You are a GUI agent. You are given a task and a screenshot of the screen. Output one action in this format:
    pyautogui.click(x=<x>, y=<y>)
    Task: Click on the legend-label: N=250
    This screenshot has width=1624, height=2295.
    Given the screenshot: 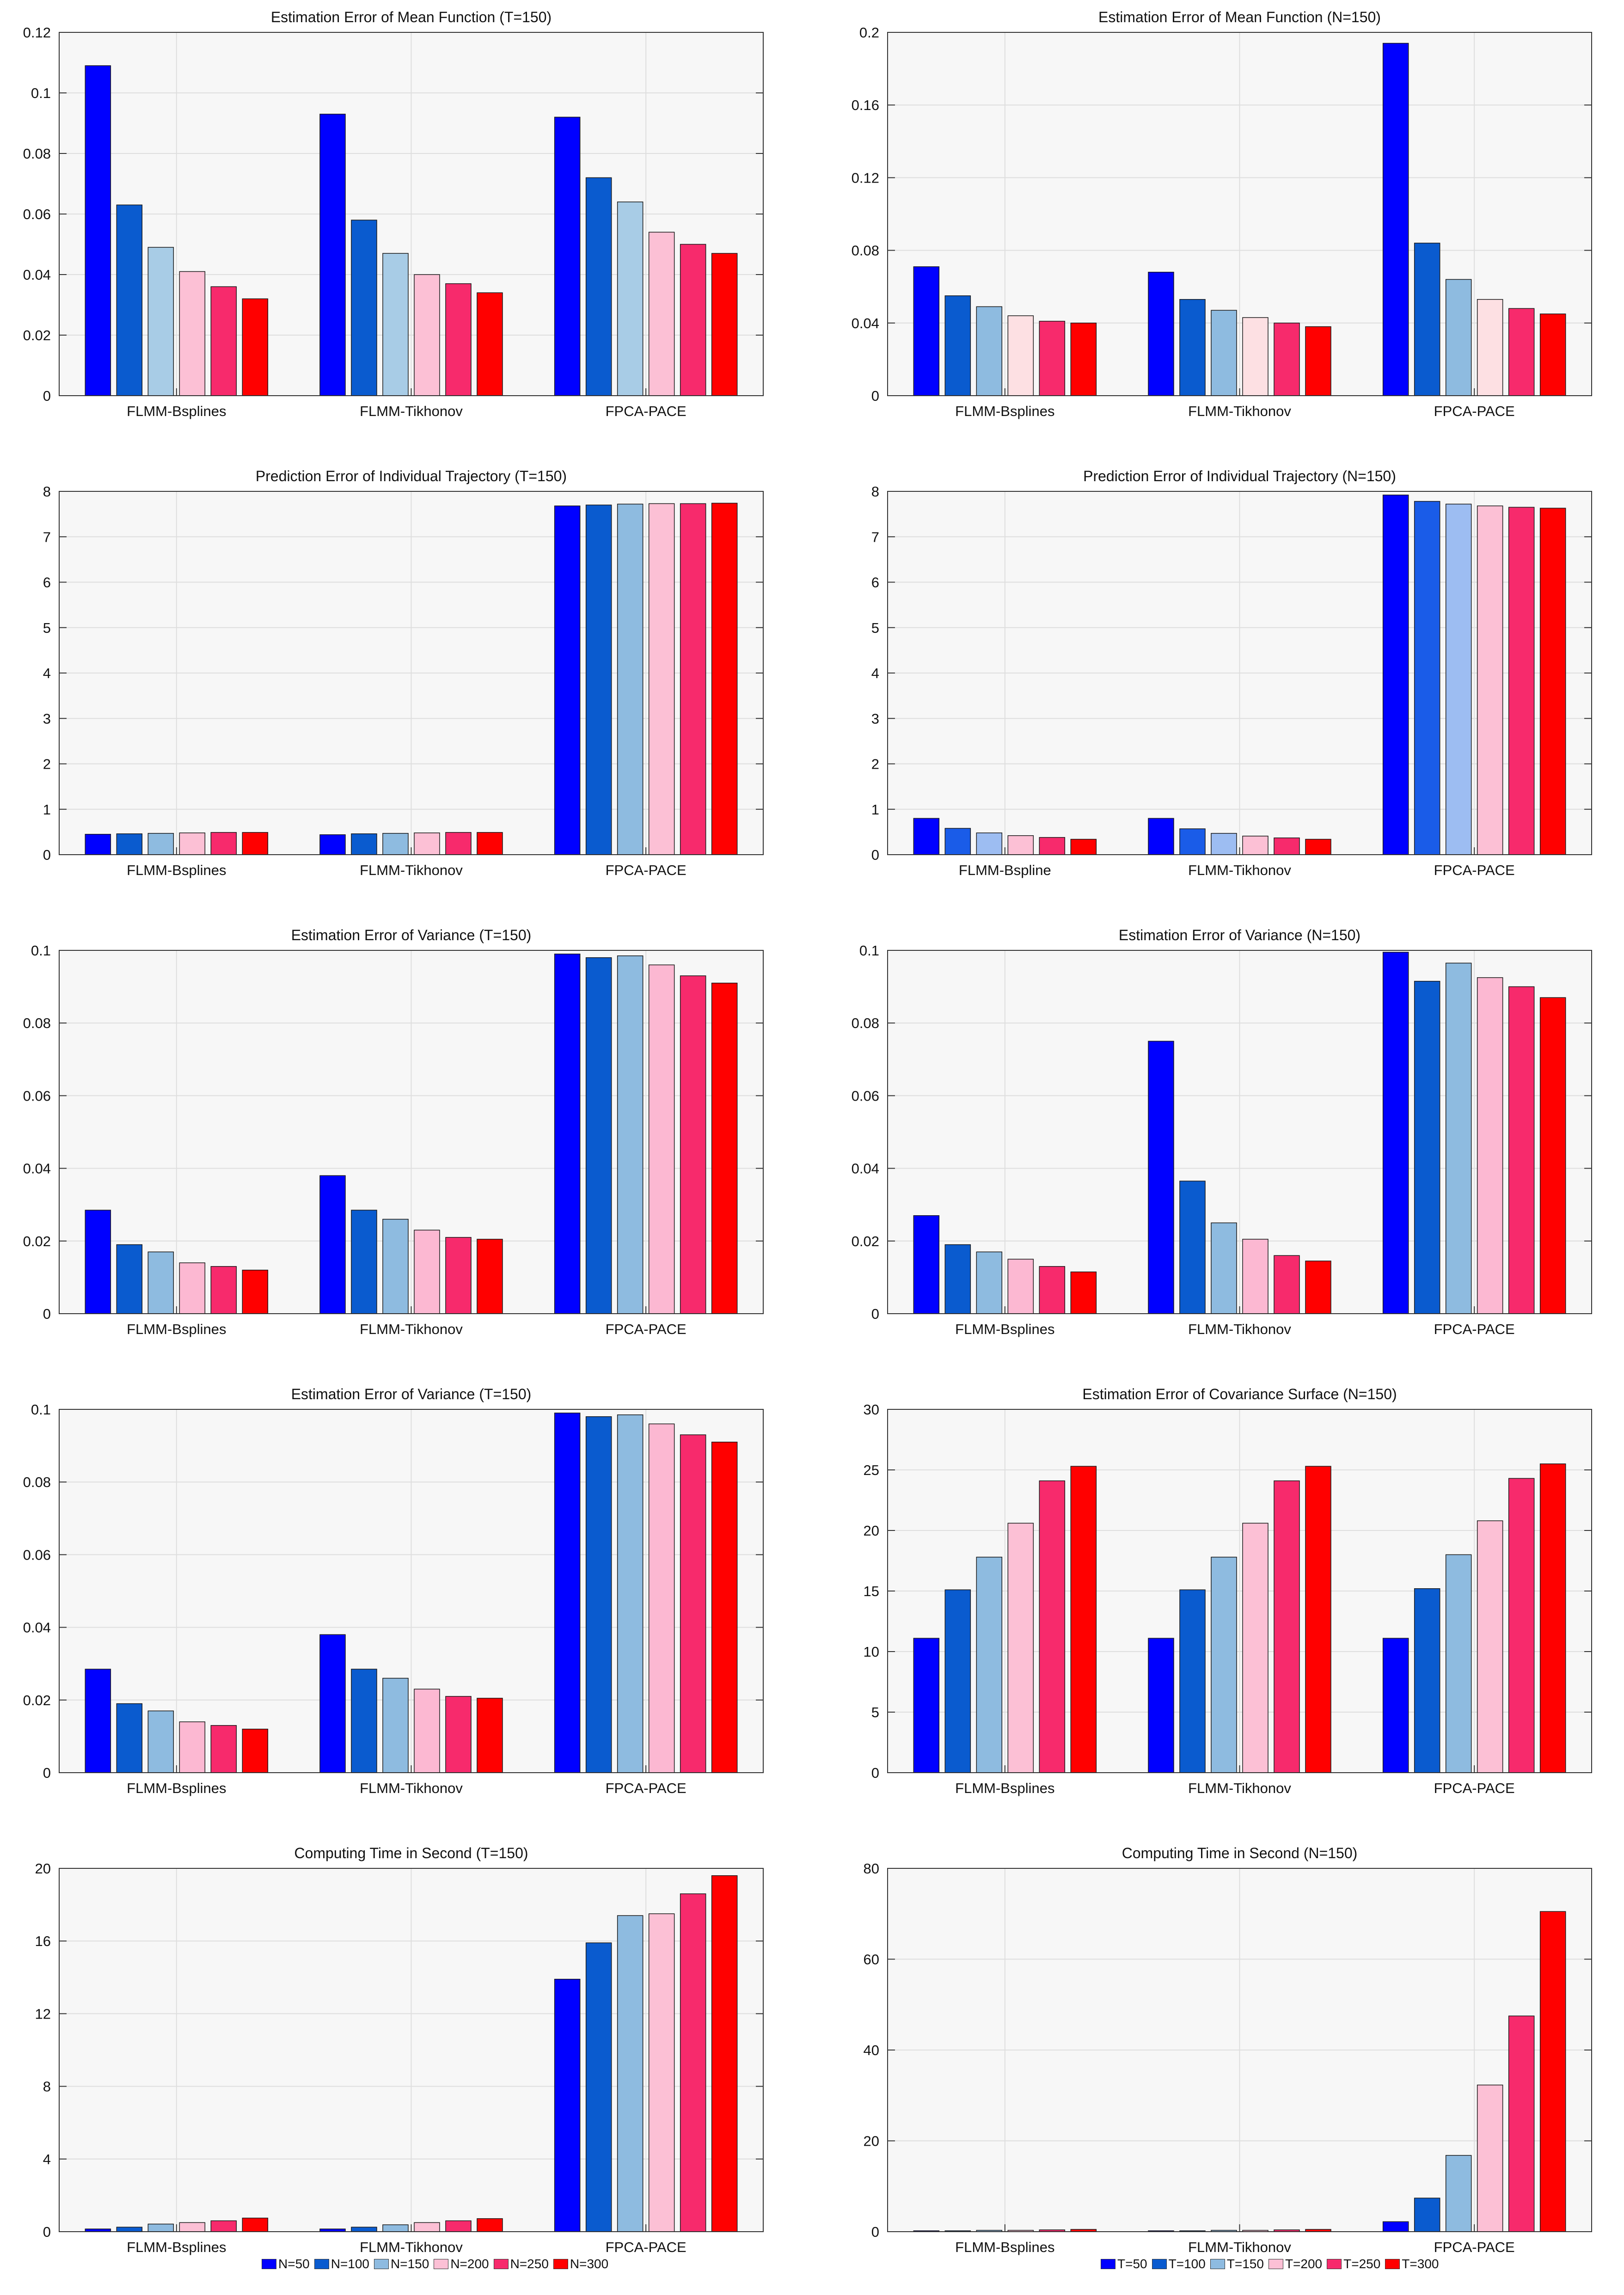 What is the action you would take?
    pyautogui.click(x=529, y=2264)
    